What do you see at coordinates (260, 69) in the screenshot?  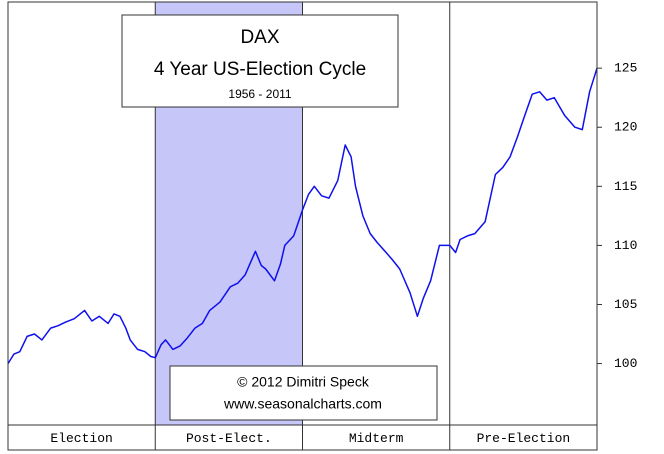 I see `chart-subtitle: 4 Year US-Election Cycle` at bounding box center [260, 69].